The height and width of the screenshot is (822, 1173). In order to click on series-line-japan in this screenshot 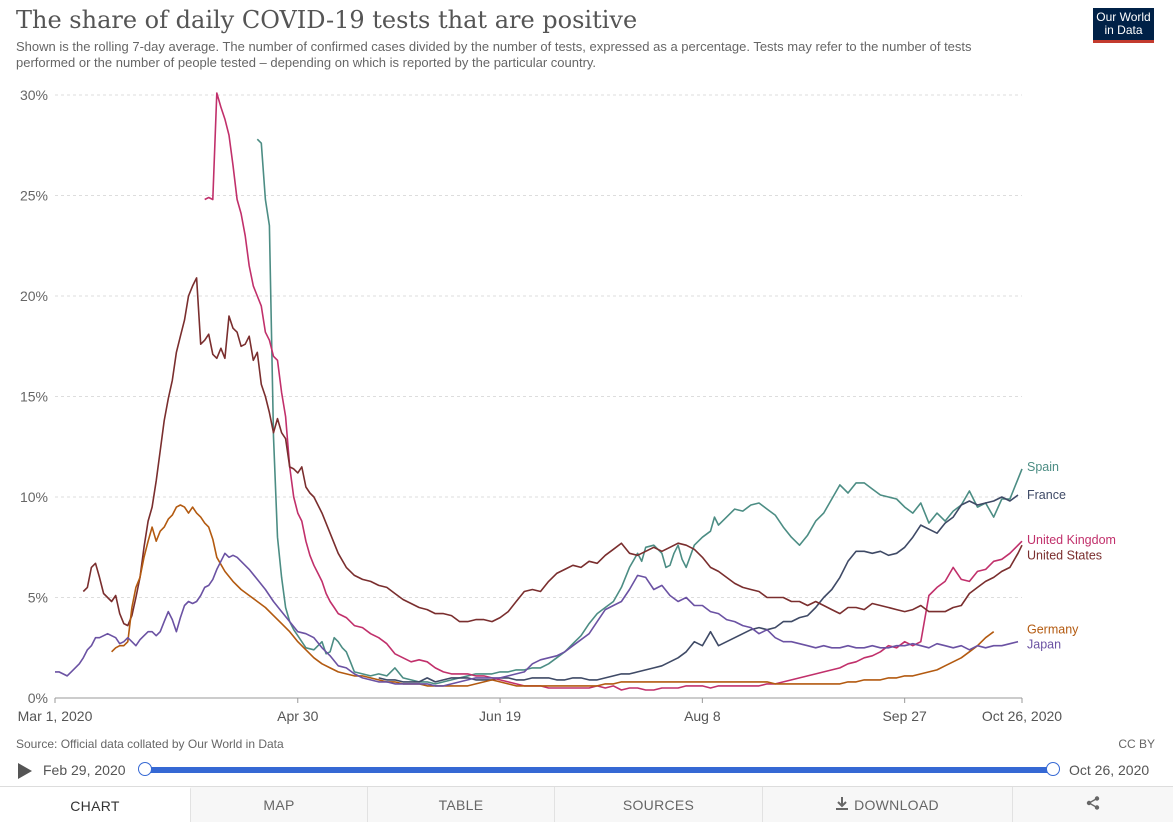, I will do `click(537, 619)`.